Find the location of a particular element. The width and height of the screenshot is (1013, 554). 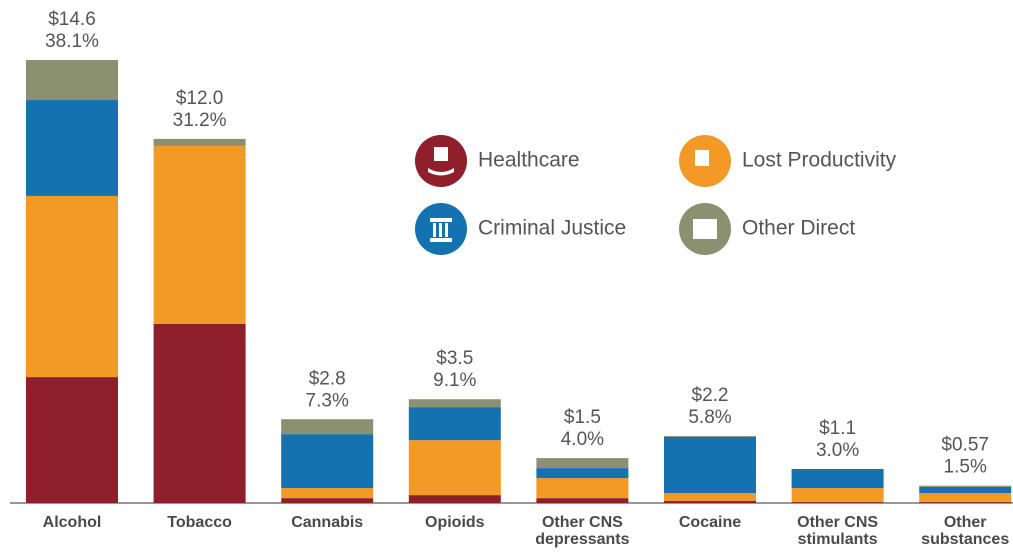

value-label: $1.5 is located at coordinates (582, 417).